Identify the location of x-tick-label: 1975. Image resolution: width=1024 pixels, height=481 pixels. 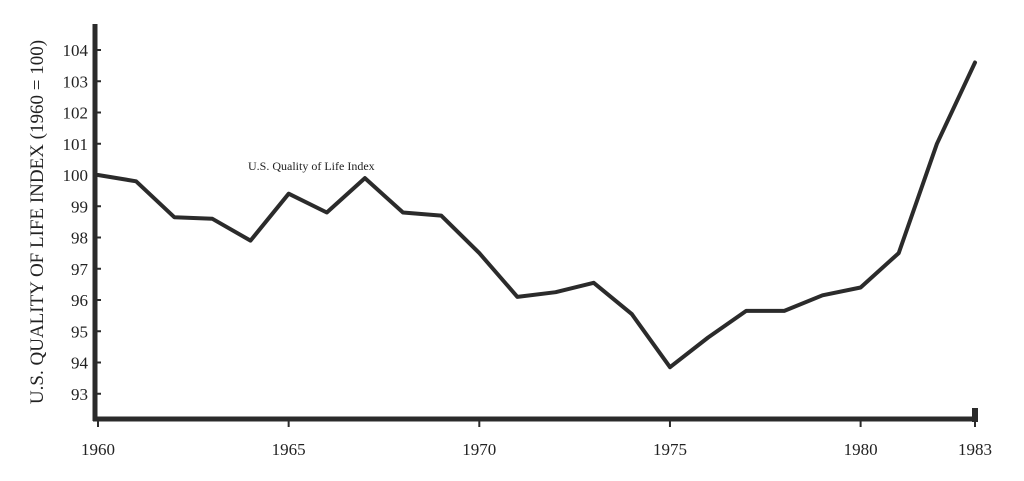
(670, 449).